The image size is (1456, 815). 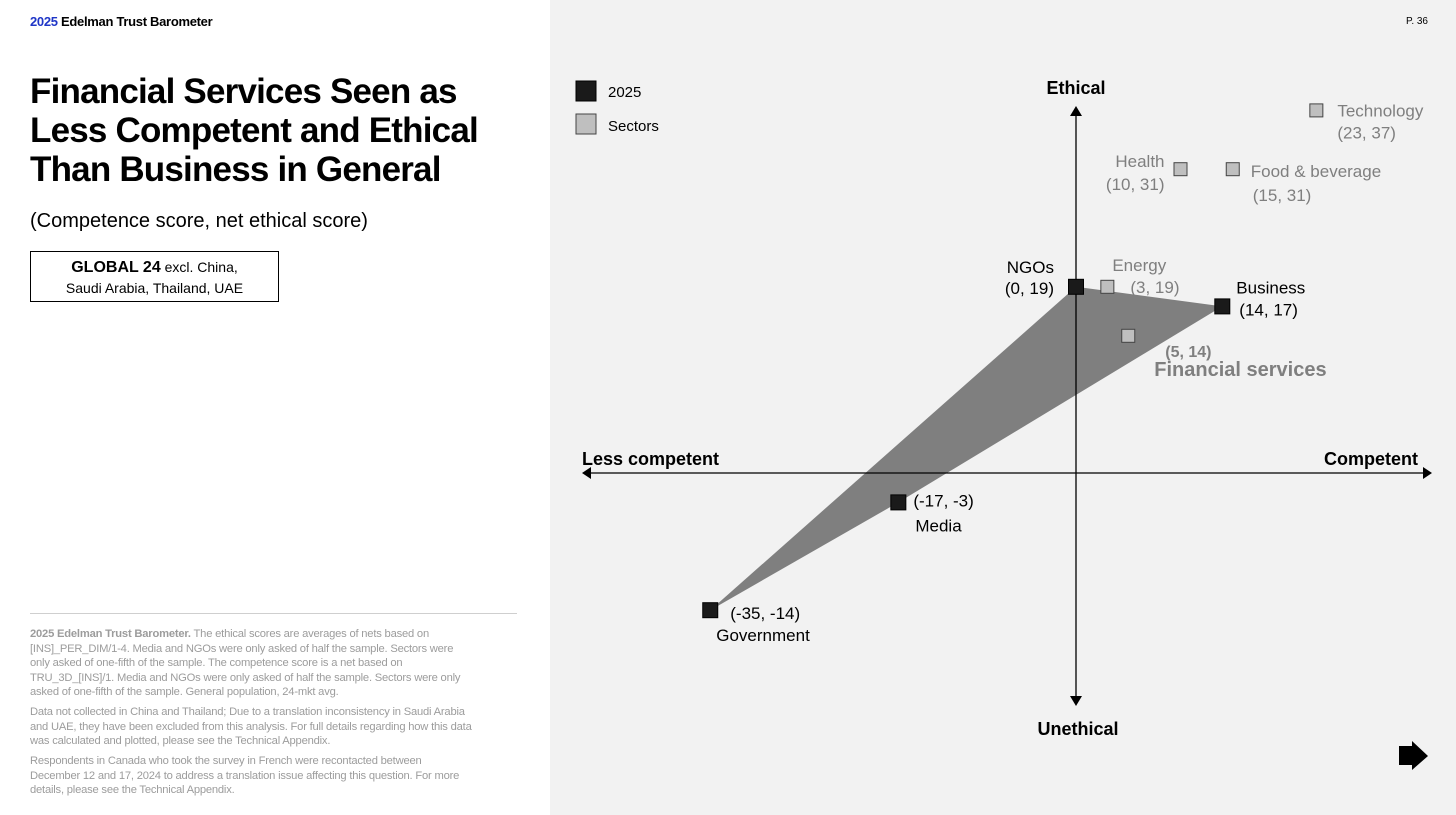 What do you see at coordinates (1139, 161) in the screenshot?
I see `point-label-health: Health` at bounding box center [1139, 161].